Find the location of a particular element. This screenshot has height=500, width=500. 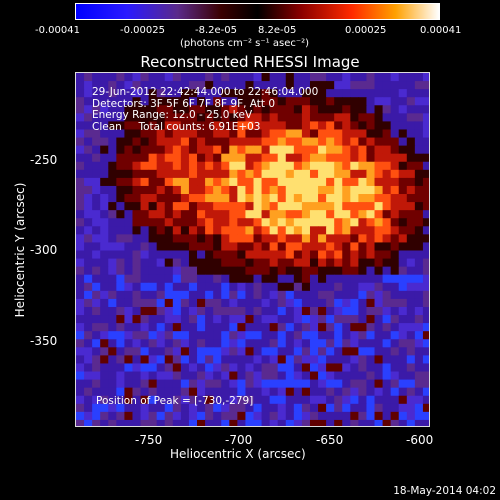

colorbar-tick: 0.00025 is located at coordinates (366, 30).